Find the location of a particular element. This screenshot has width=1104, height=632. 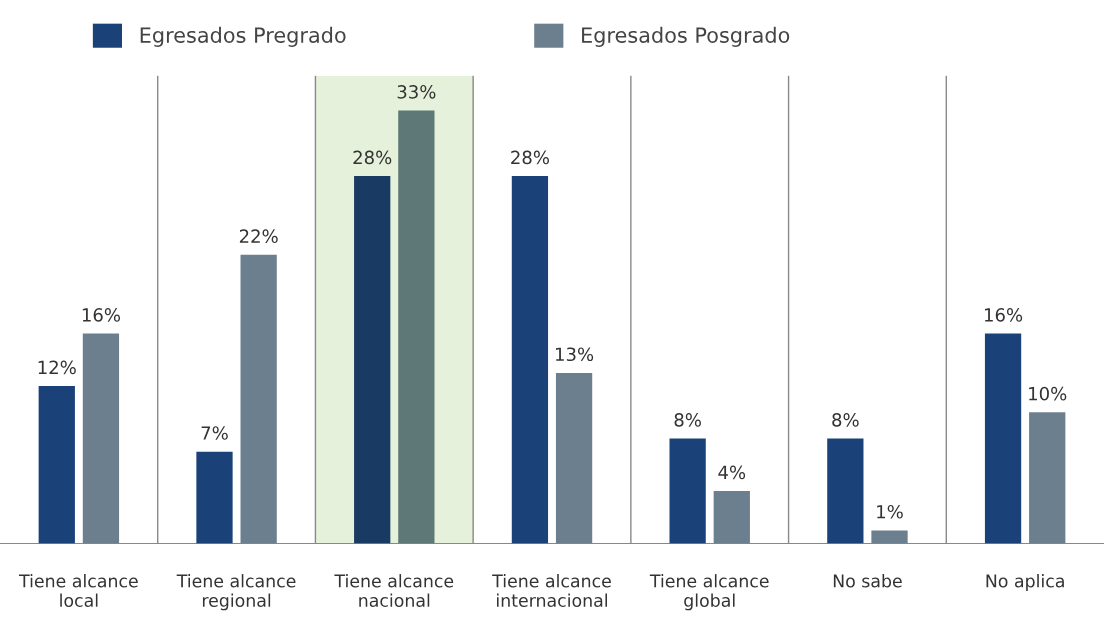

data-label: 33% is located at coordinates (416, 91).